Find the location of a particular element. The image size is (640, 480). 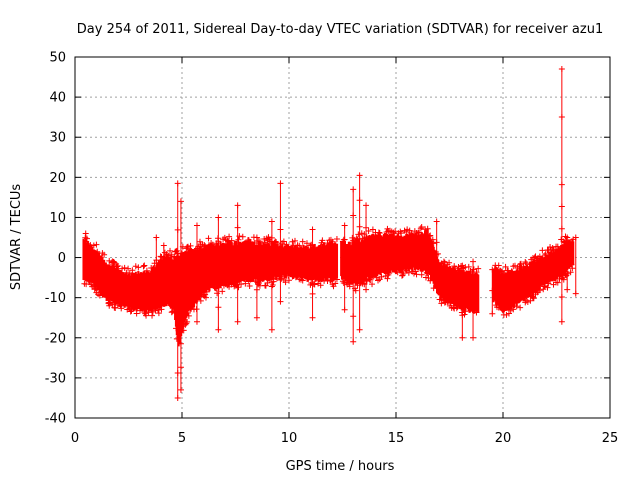

y-tick-label: -10 is located at coordinates (55, 298).